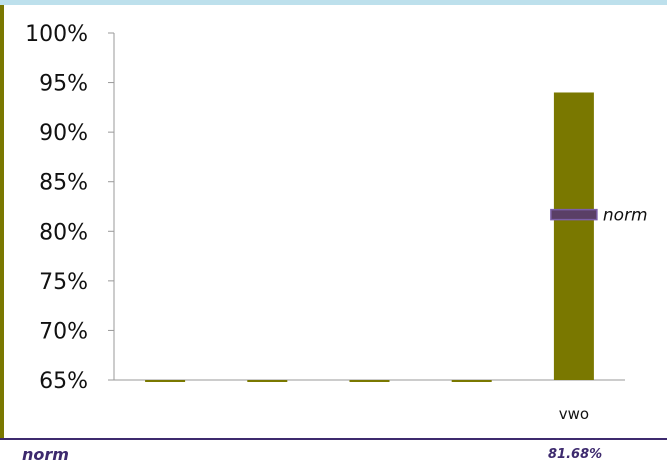  I want to click on top-border, so click(333, 2).